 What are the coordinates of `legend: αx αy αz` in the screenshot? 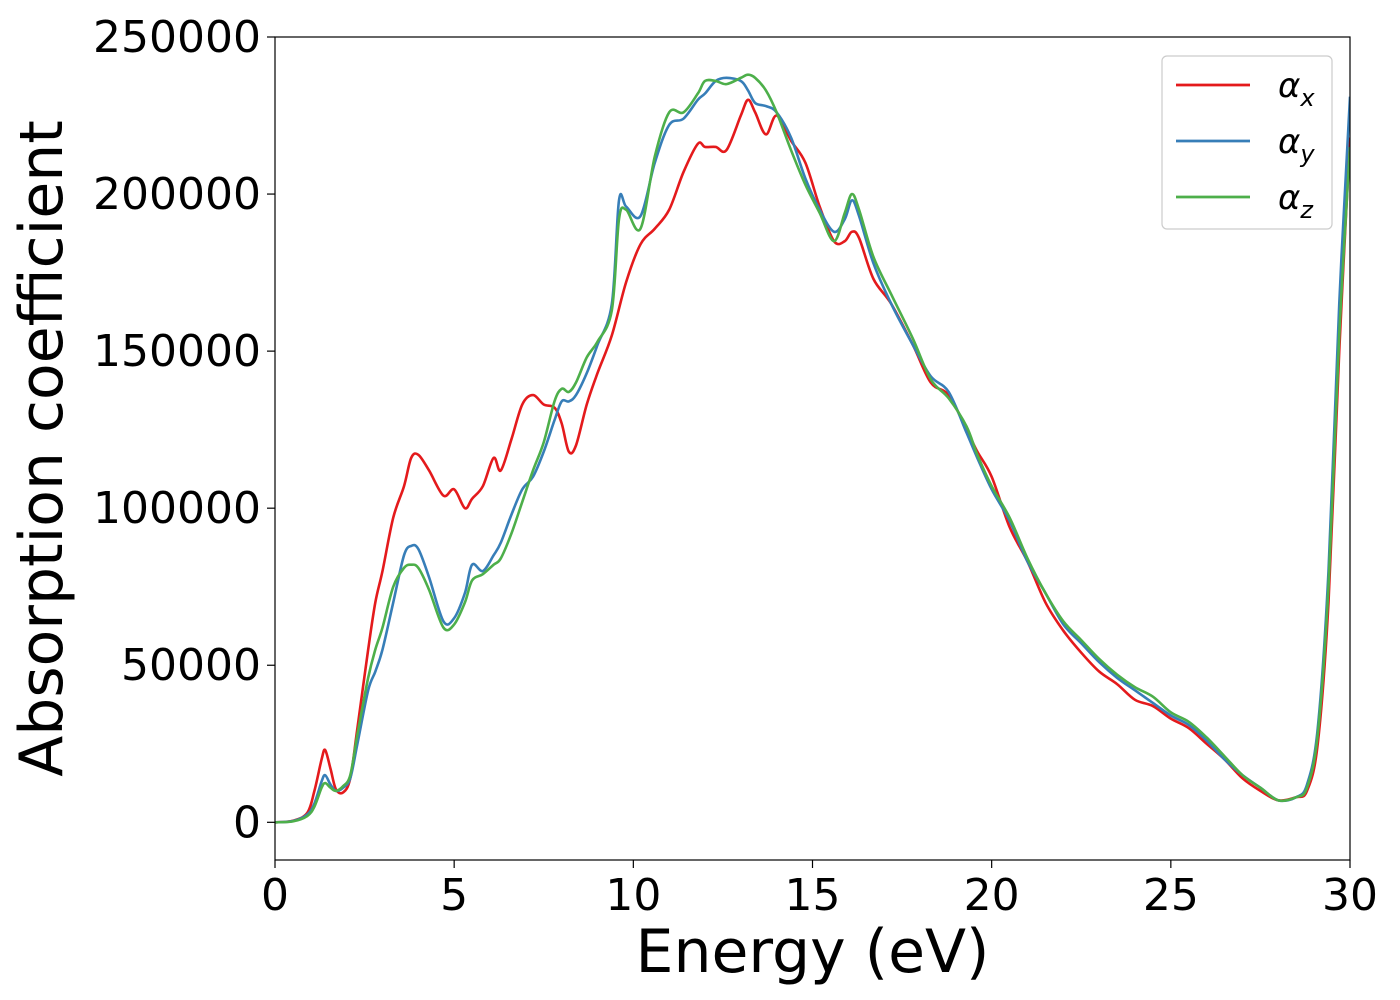 It's located at (1247, 142).